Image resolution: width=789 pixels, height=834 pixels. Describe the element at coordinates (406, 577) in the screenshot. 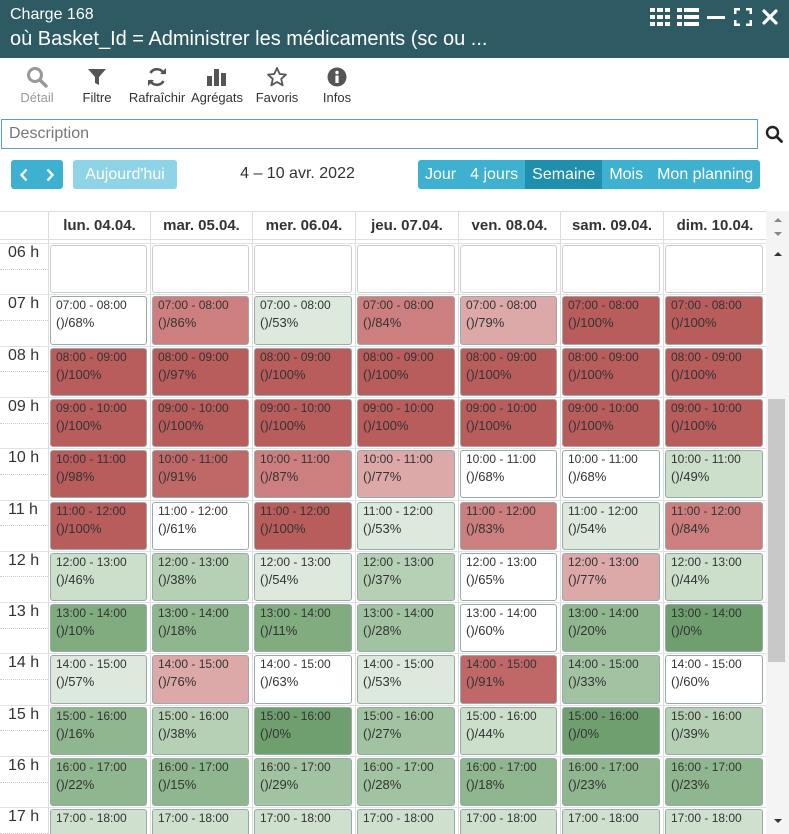

I see `calendar-event: 12:00 - 13:00 ()/37%` at that location.